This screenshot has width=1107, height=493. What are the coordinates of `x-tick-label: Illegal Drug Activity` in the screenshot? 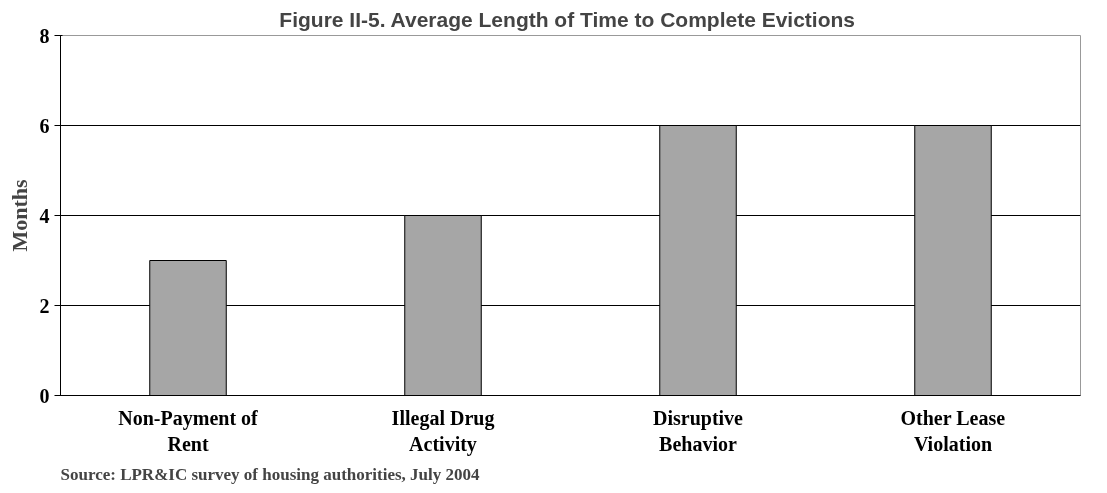 It's located at (443, 431).